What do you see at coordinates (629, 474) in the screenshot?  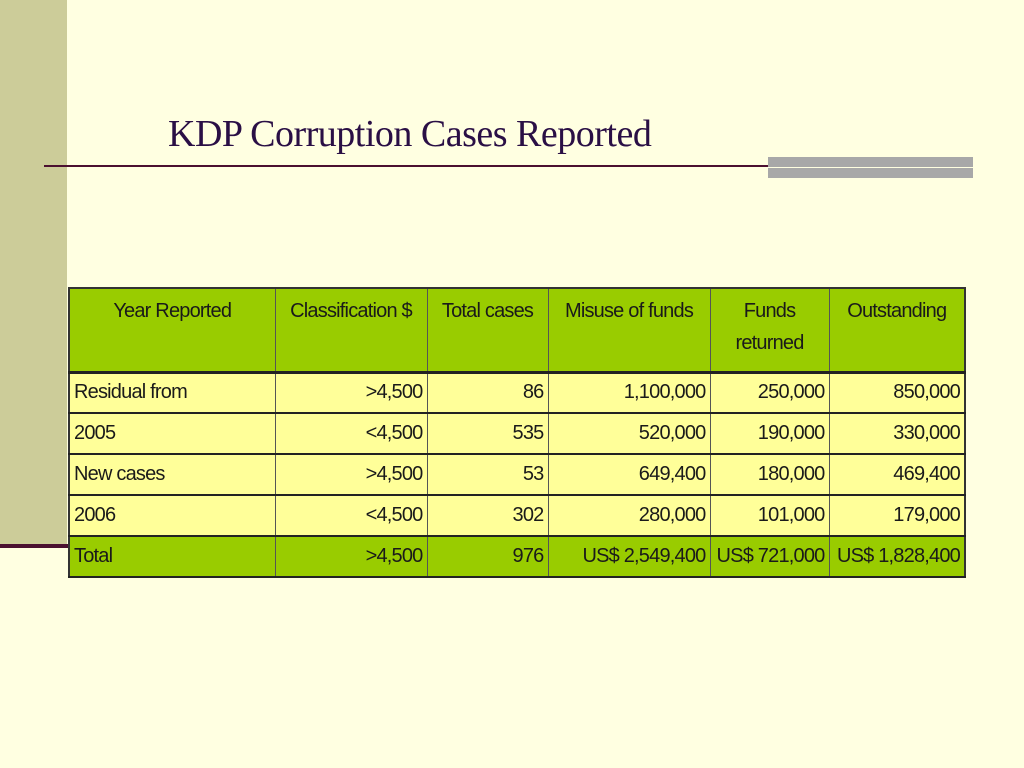 I see `cell-misuse: 649,400` at bounding box center [629, 474].